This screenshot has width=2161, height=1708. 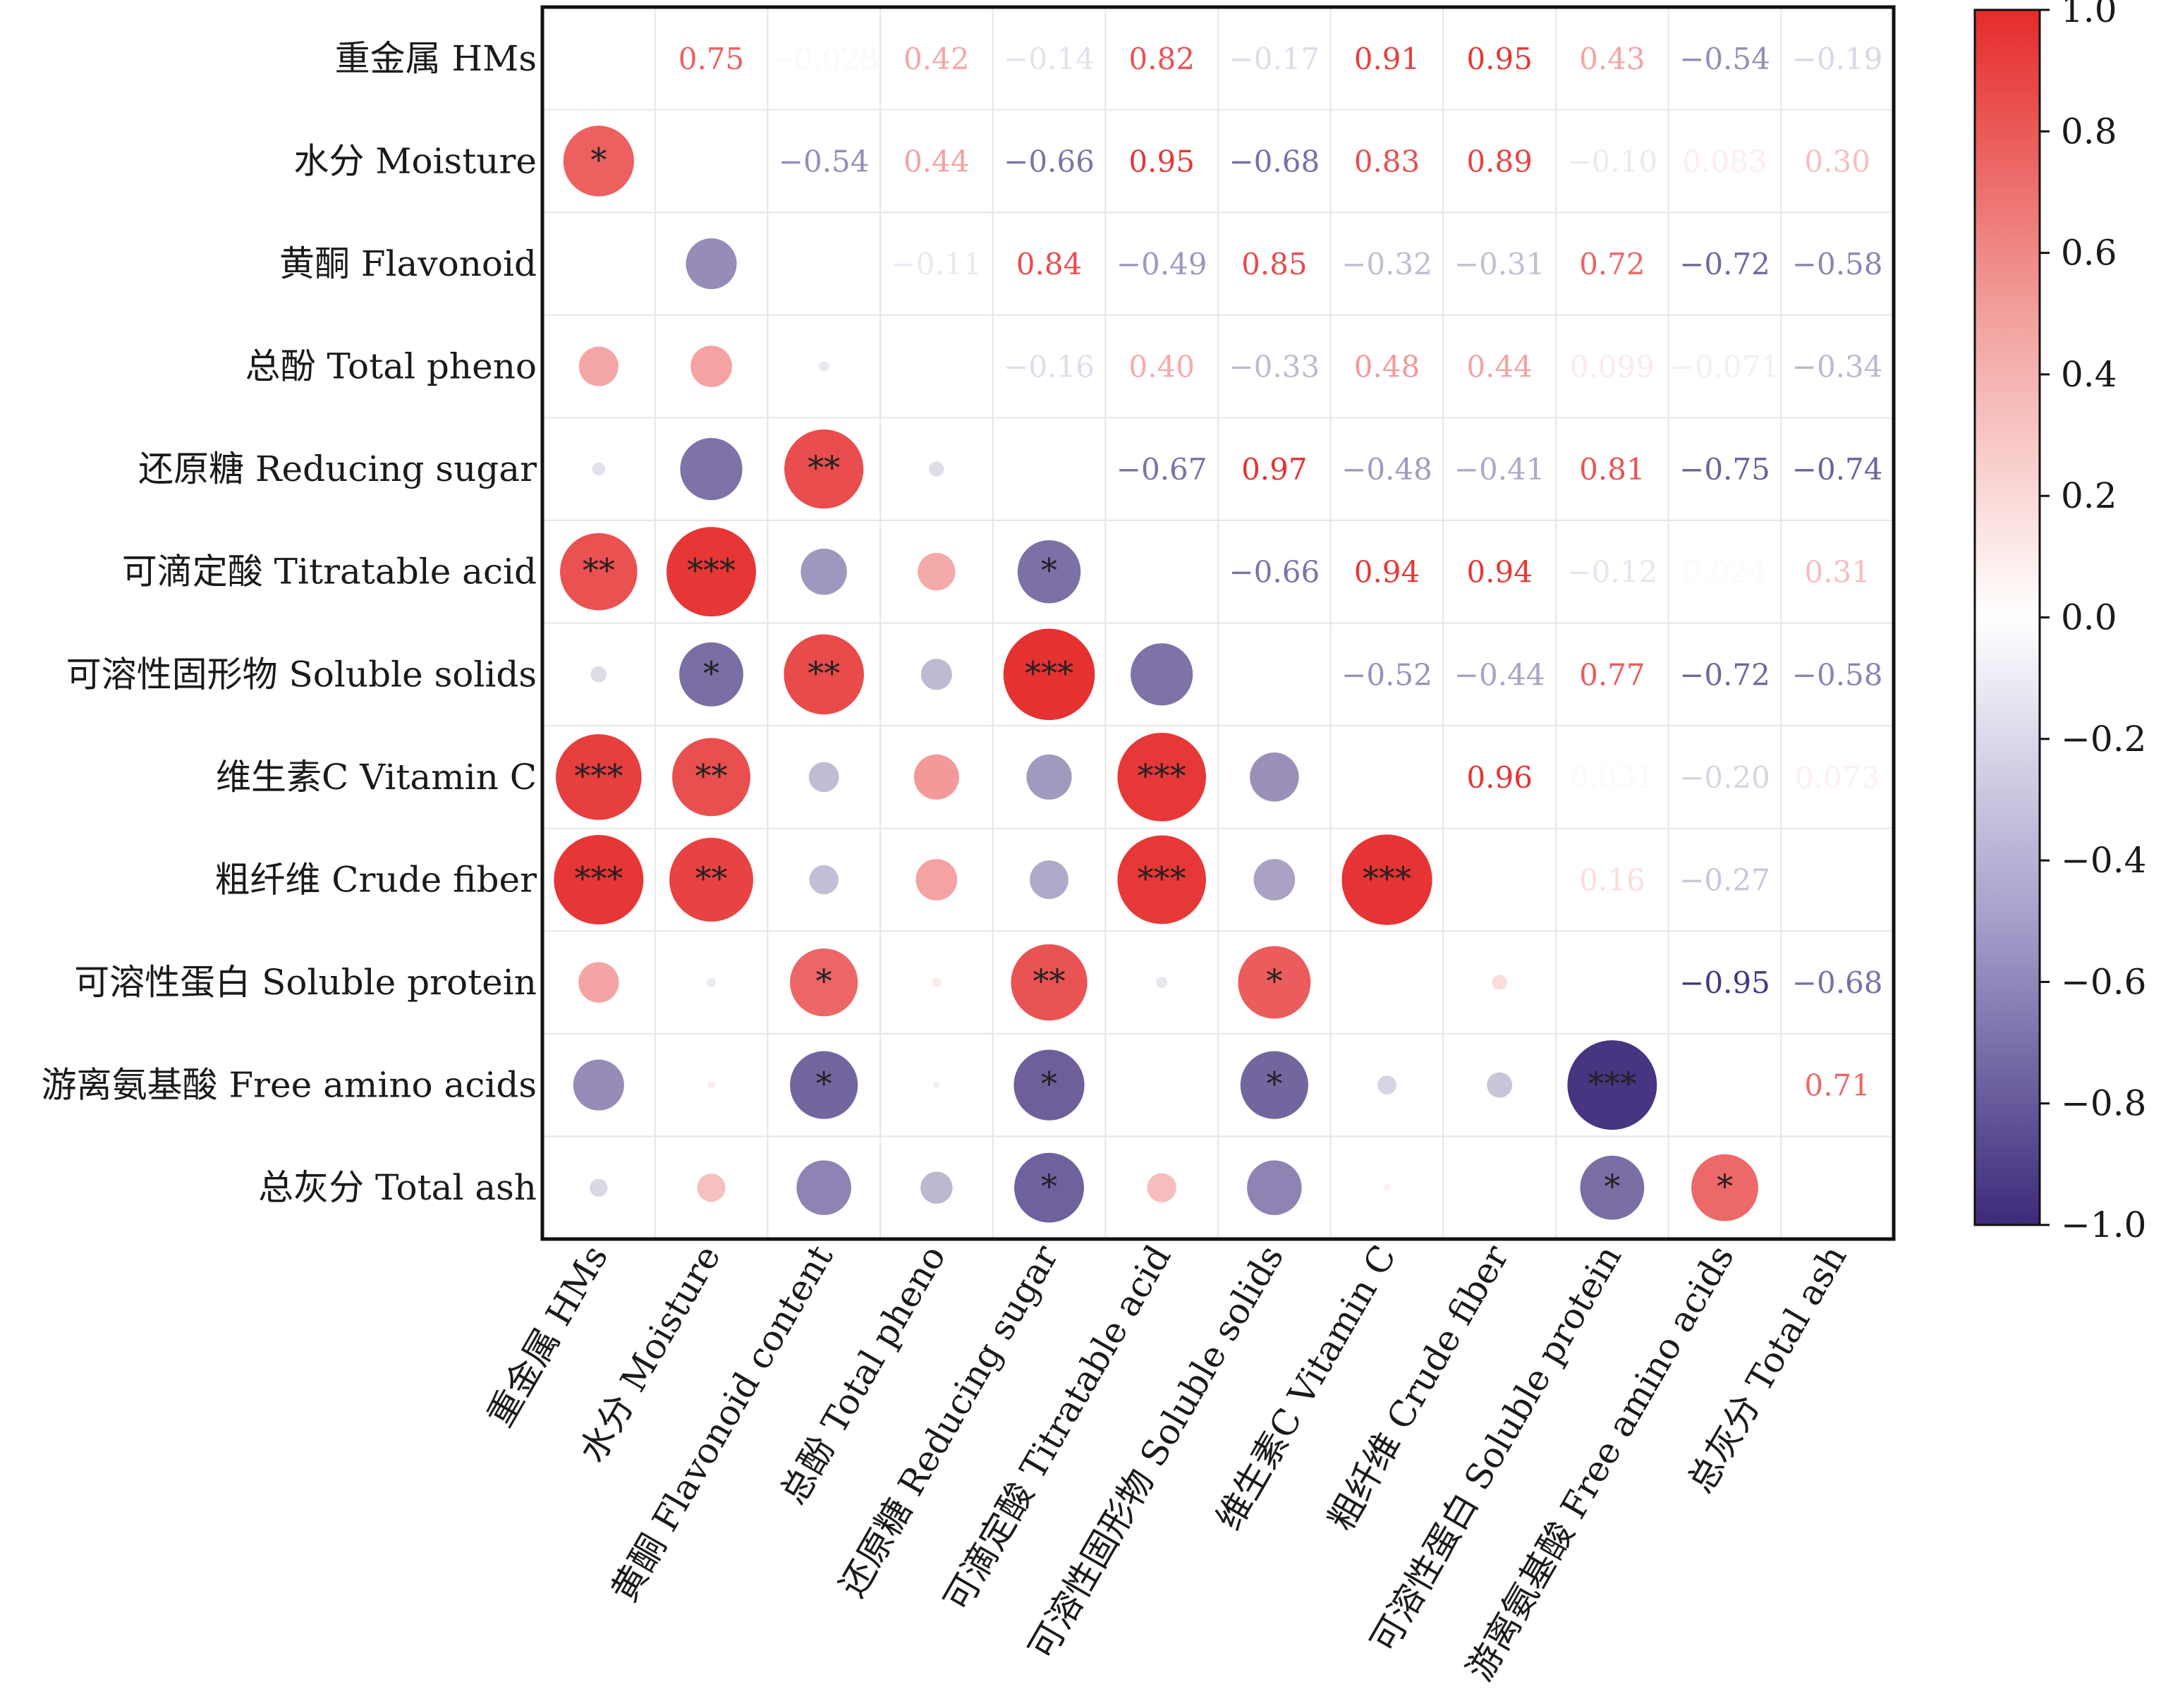 I want to click on coefficient-label: 0.77, so click(x=1612, y=674).